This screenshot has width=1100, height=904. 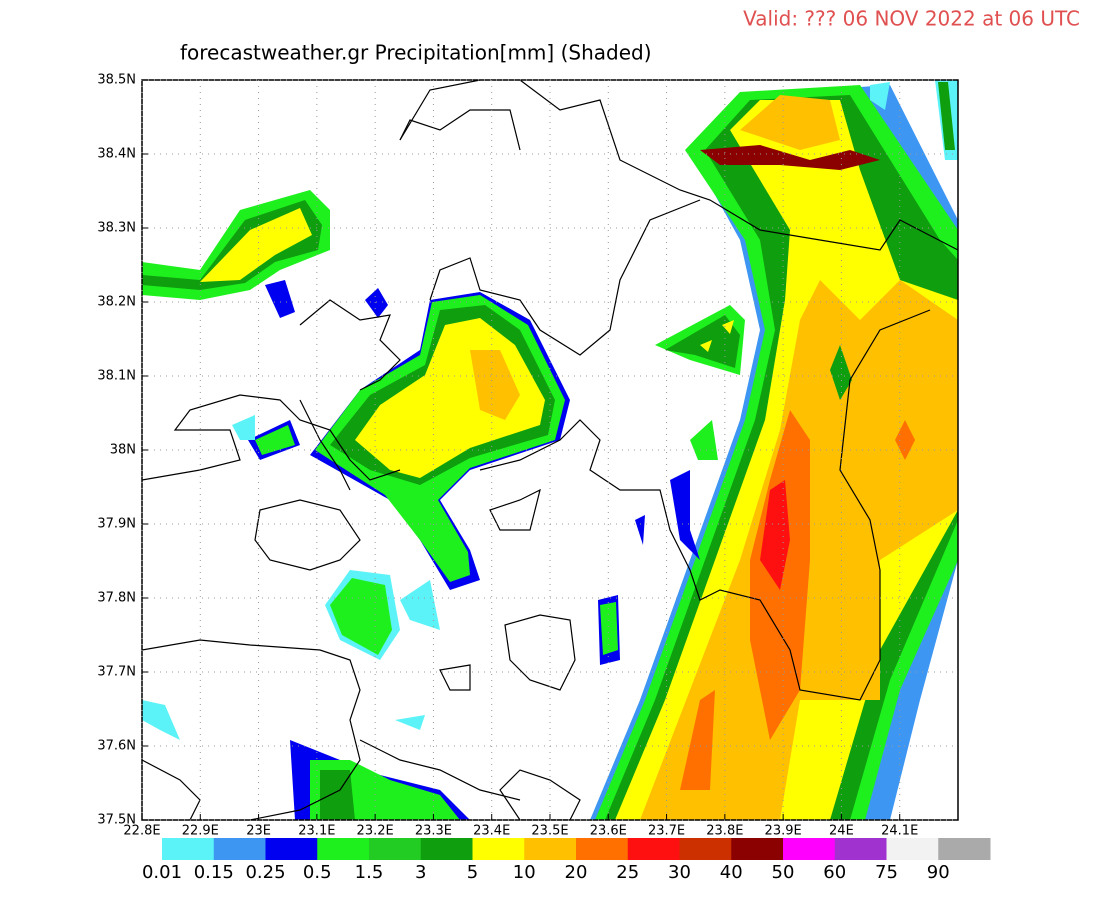 I want to click on border, so click(x=325, y=445).